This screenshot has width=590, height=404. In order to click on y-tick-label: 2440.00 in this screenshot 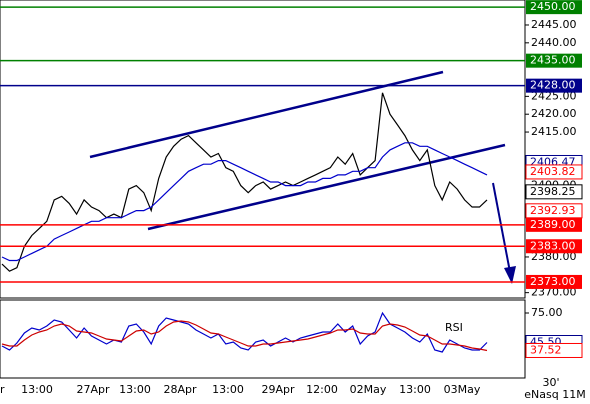, I will do `click(554, 42)`.